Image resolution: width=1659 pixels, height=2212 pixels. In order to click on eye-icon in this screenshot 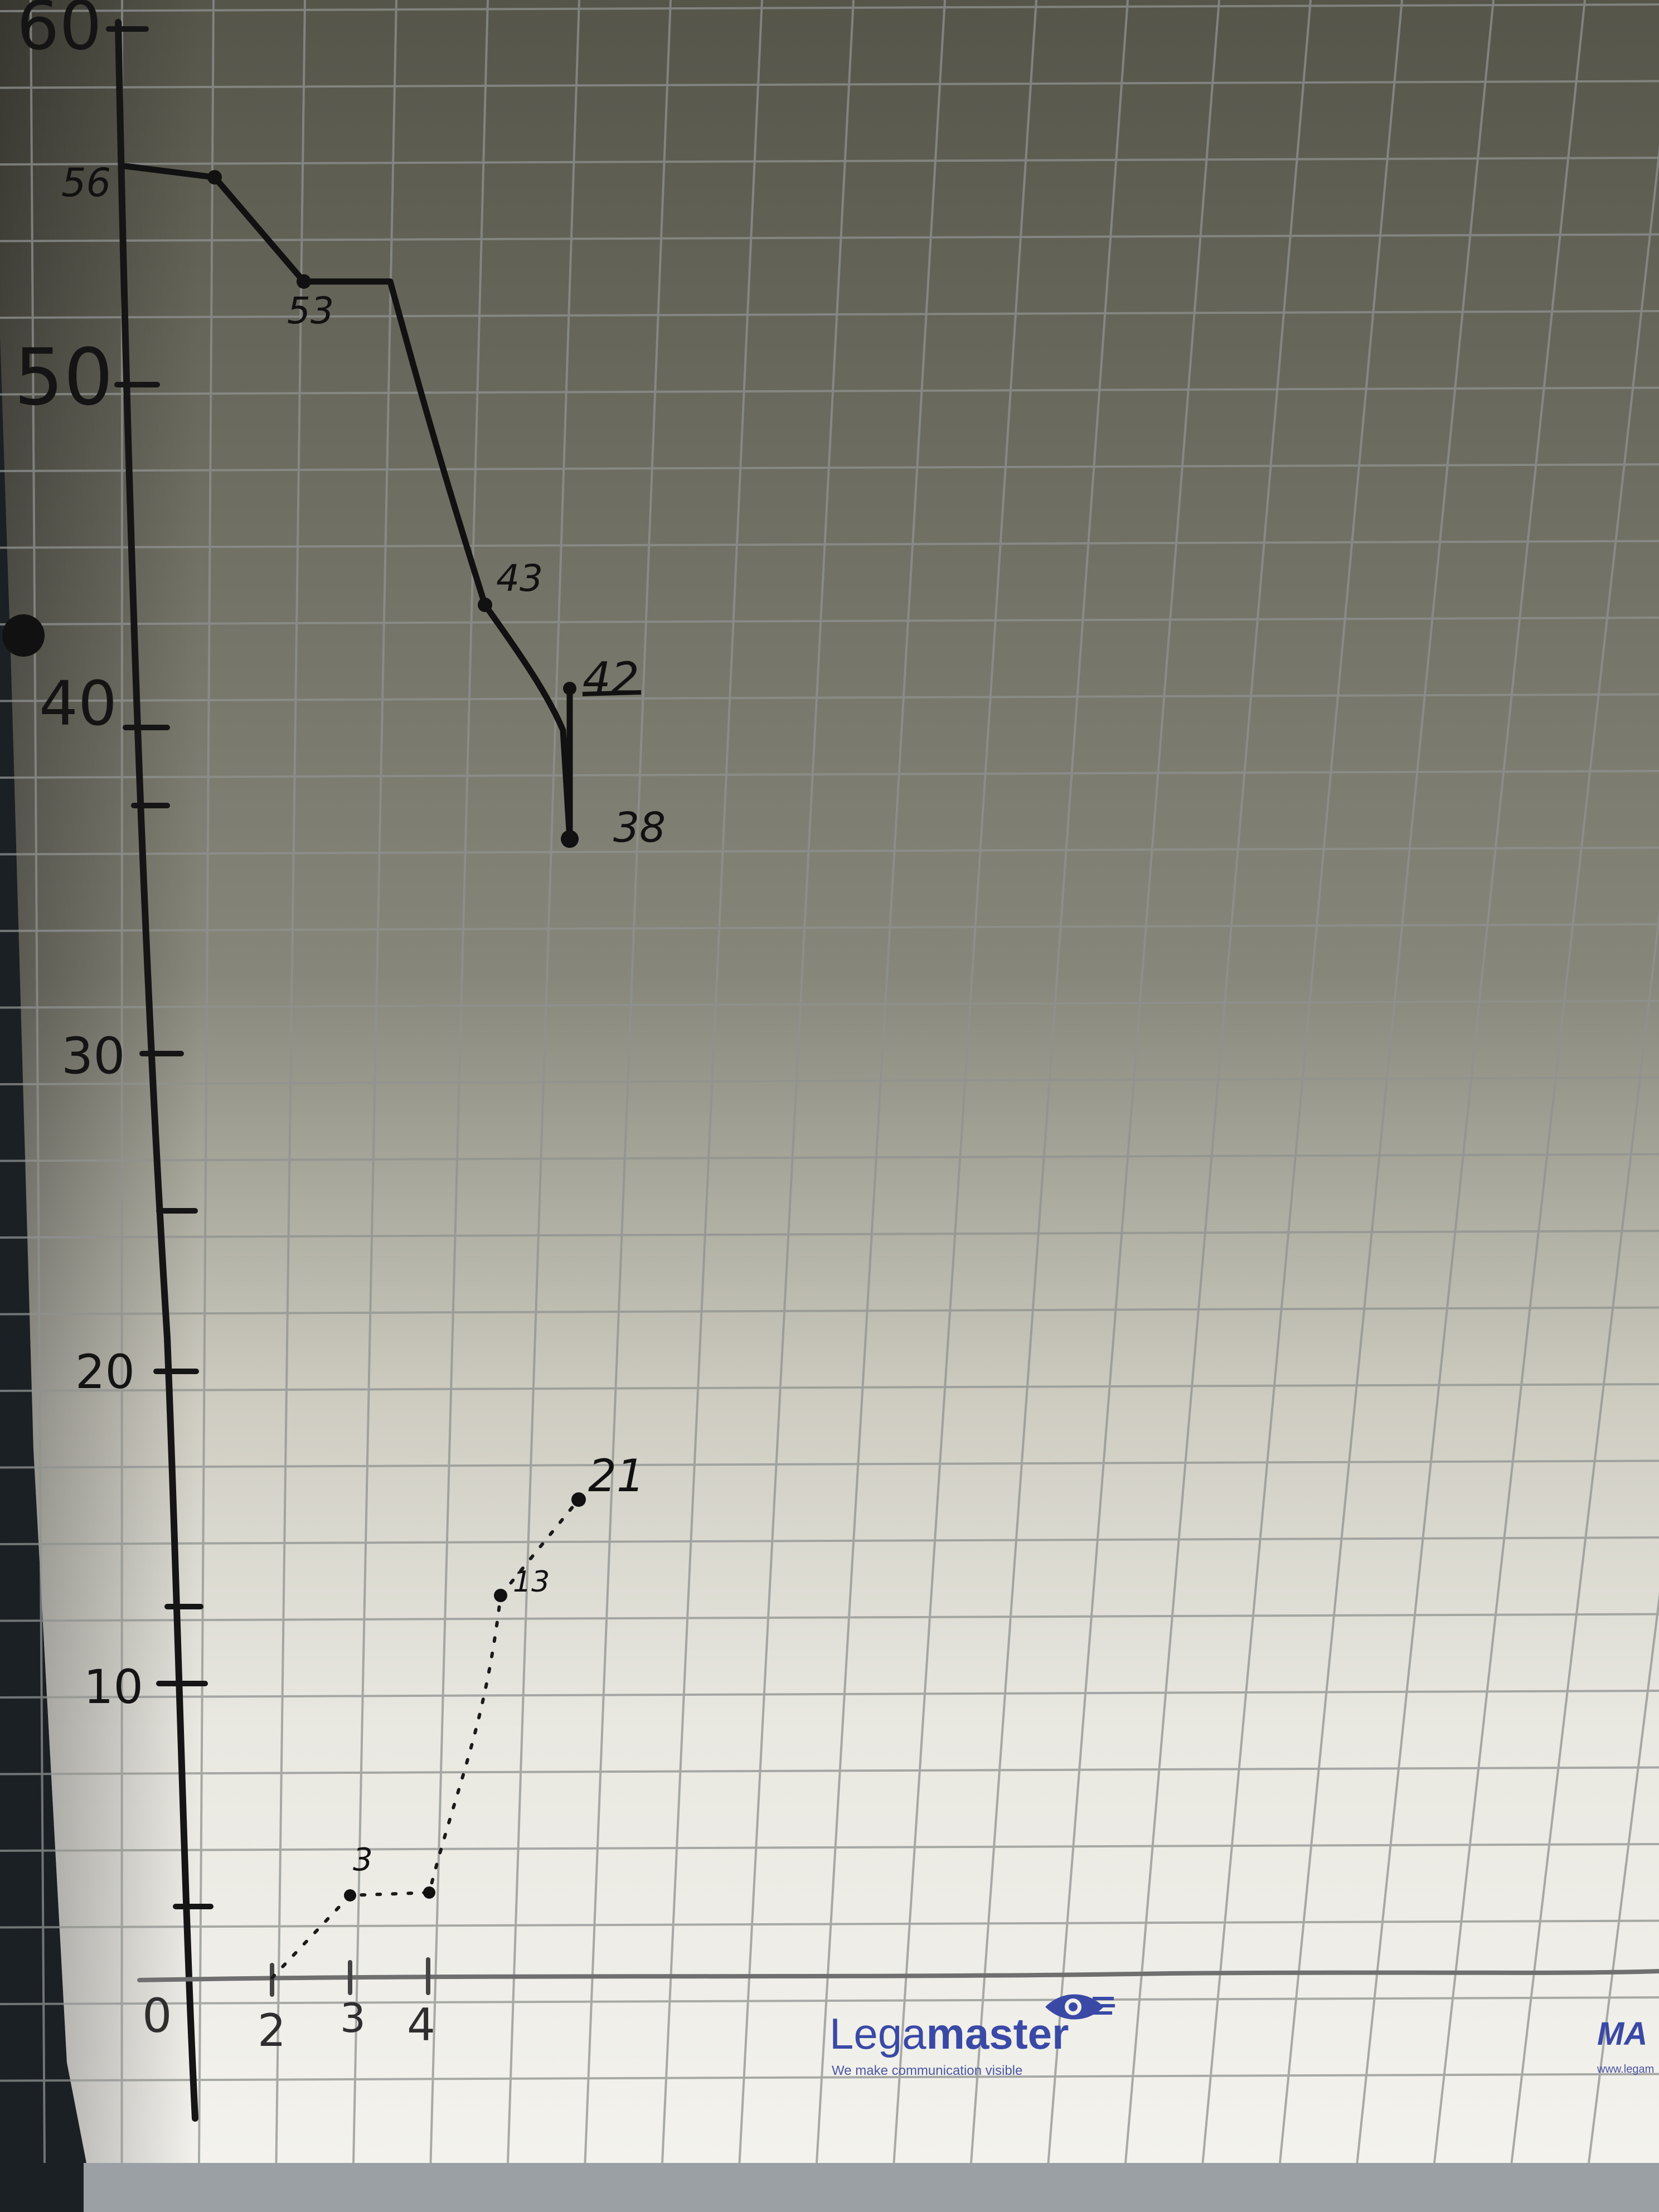, I will do `click(1080, 2007)`.